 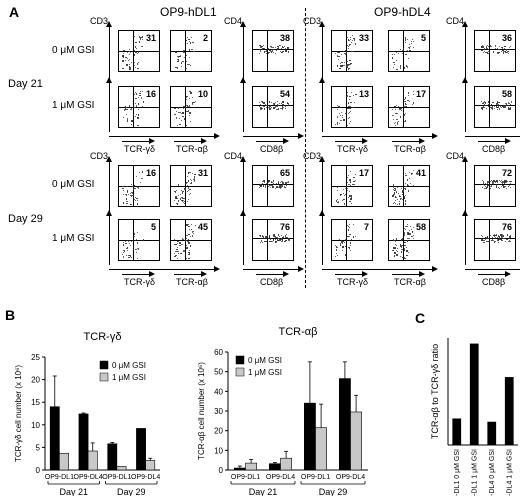 I want to click on column-title-op9-hdl1: OP9-hDL1, so click(x=188, y=12).